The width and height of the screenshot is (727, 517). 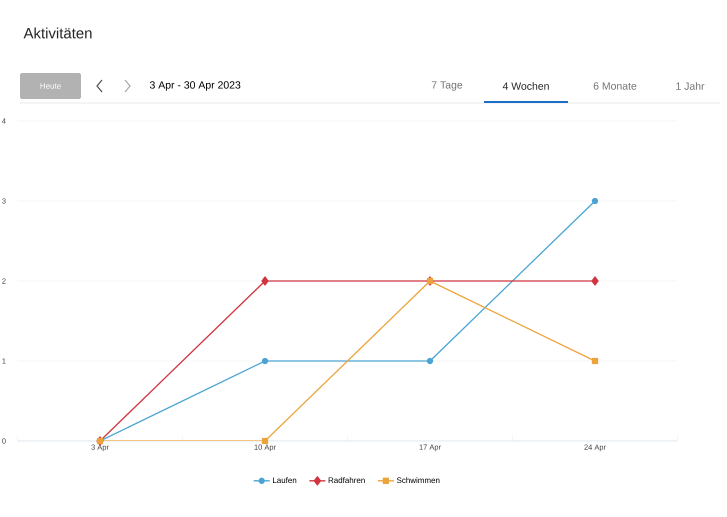 I want to click on text: 7 Tage, so click(x=447, y=86).